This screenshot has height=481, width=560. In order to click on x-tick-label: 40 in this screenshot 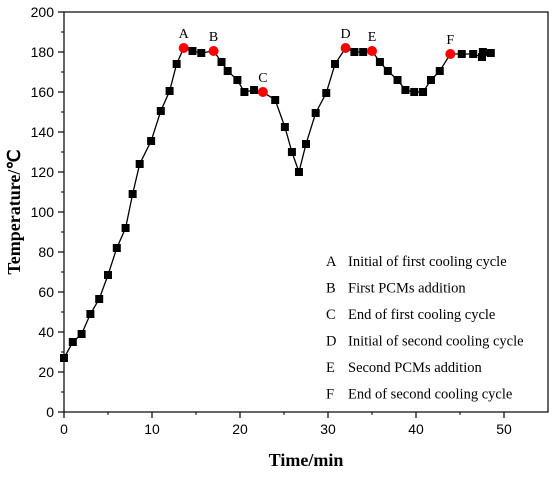, I will do `click(416, 429)`.